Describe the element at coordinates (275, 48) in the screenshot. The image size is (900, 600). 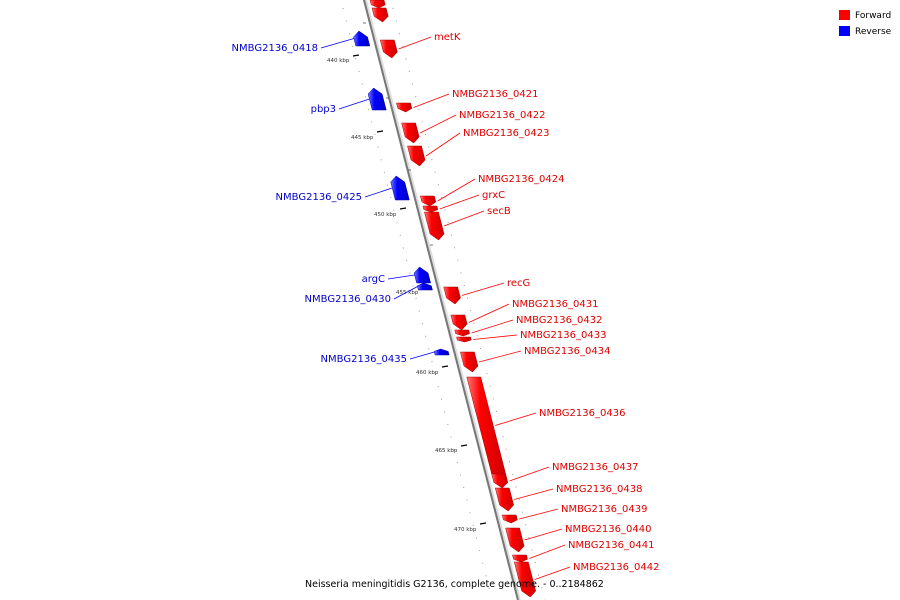
I see `reverse-gene-label: NMBG2136_0418` at that location.